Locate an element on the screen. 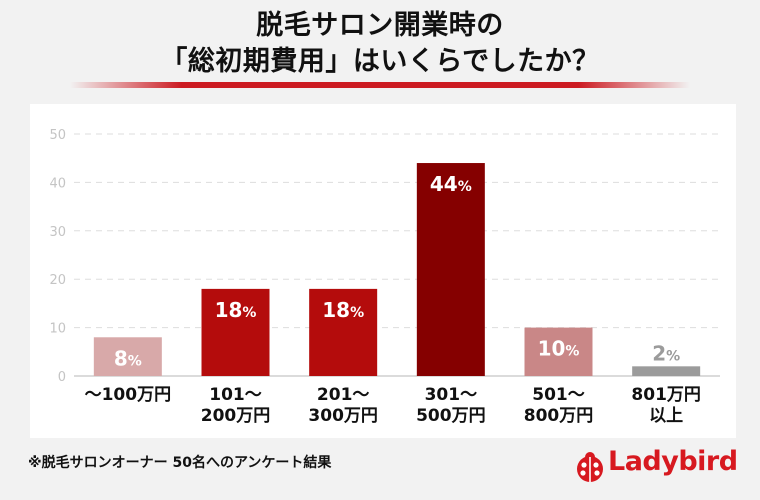 The image size is (760, 500). y-tick-label: 40 is located at coordinates (57, 183).